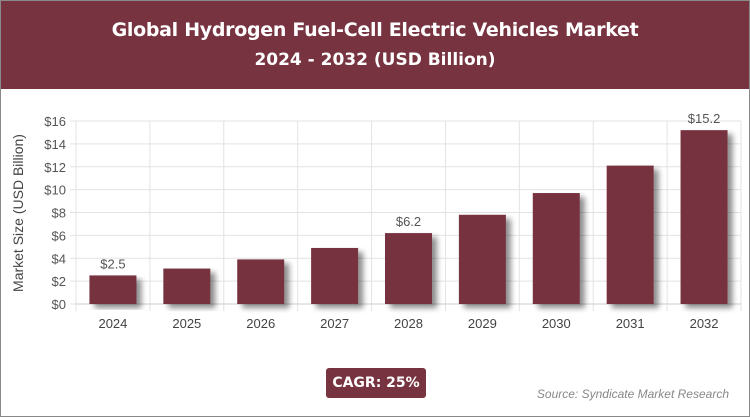 The width and height of the screenshot is (750, 418). I want to click on bar-2025, so click(187, 286).